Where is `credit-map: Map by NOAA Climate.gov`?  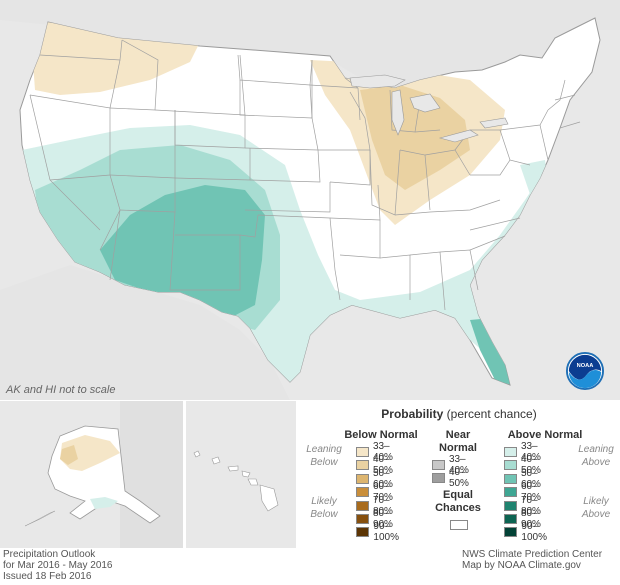 credit-map: Map by NOAA Climate.gov is located at coordinates (521, 565).